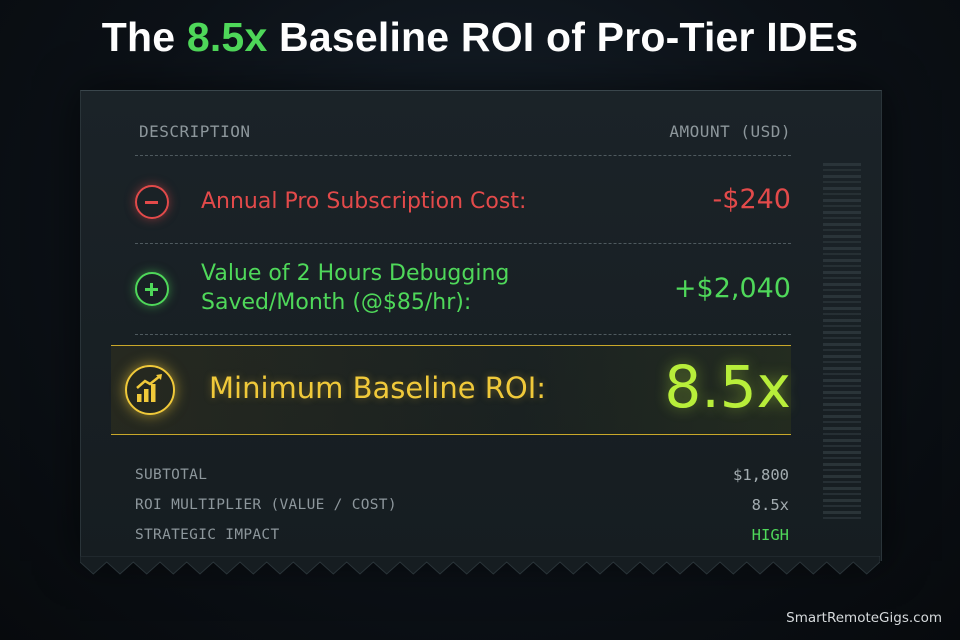 The width and height of the screenshot is (960, 640). I want to click on growth-chart-icon, so click(150, 390).